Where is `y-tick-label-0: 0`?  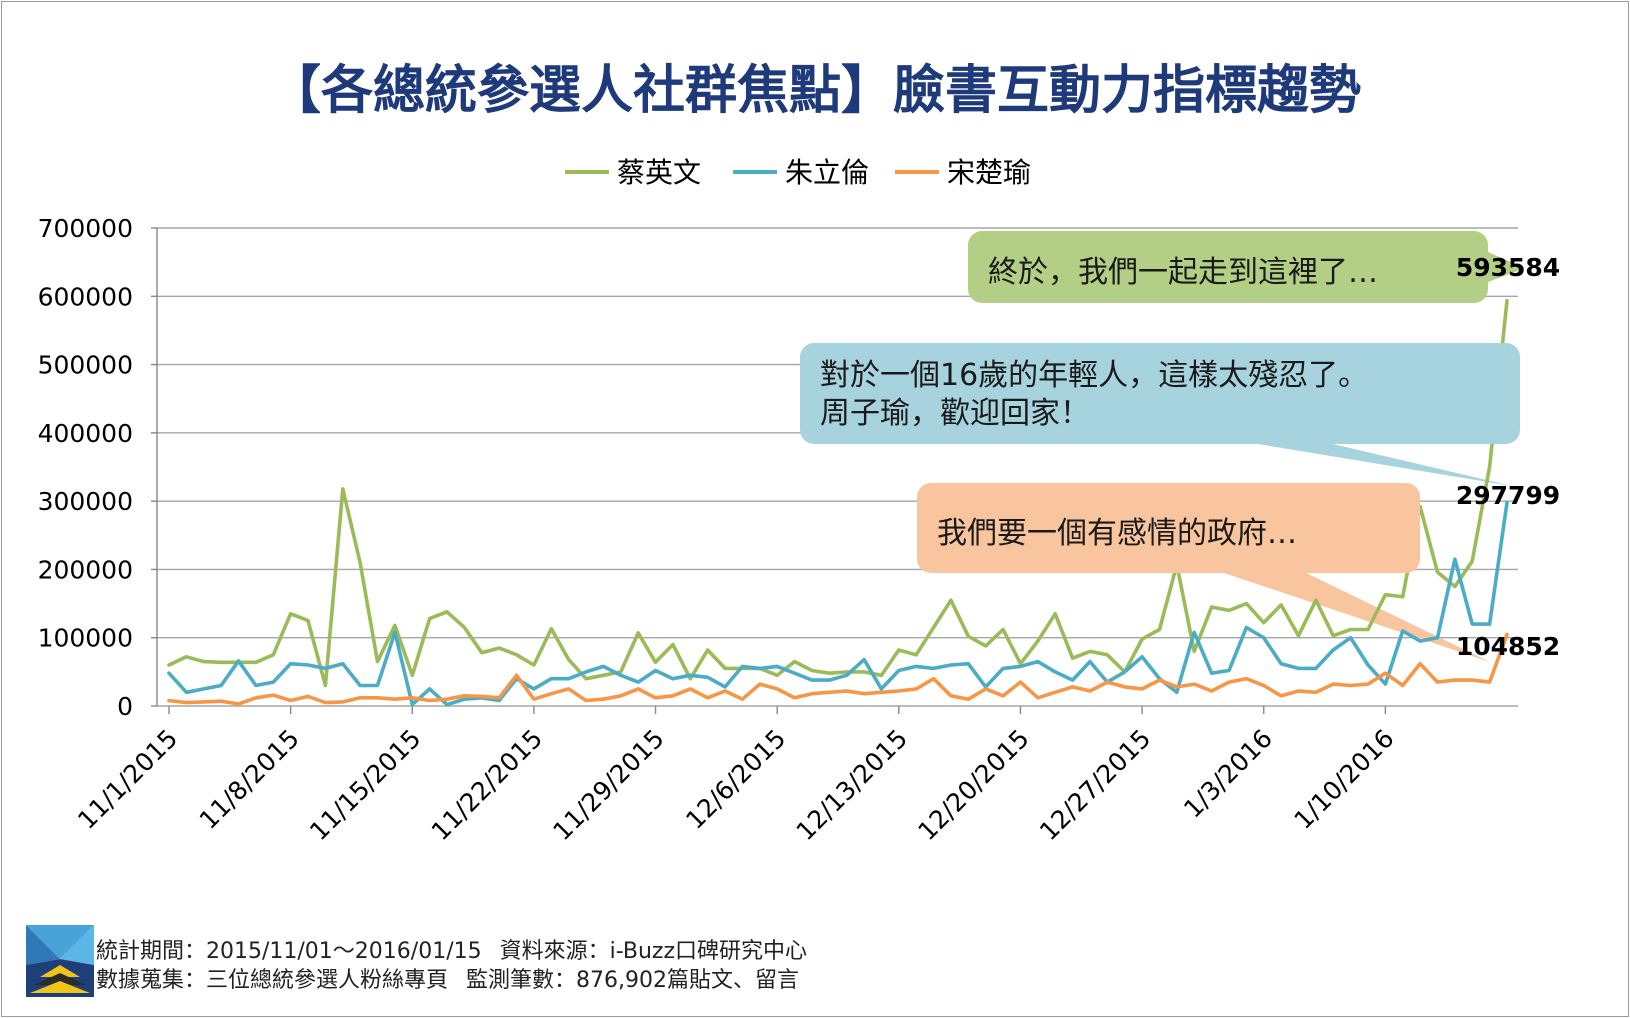
y-tick-label-0: 0 is located at coordinates (125, 706).